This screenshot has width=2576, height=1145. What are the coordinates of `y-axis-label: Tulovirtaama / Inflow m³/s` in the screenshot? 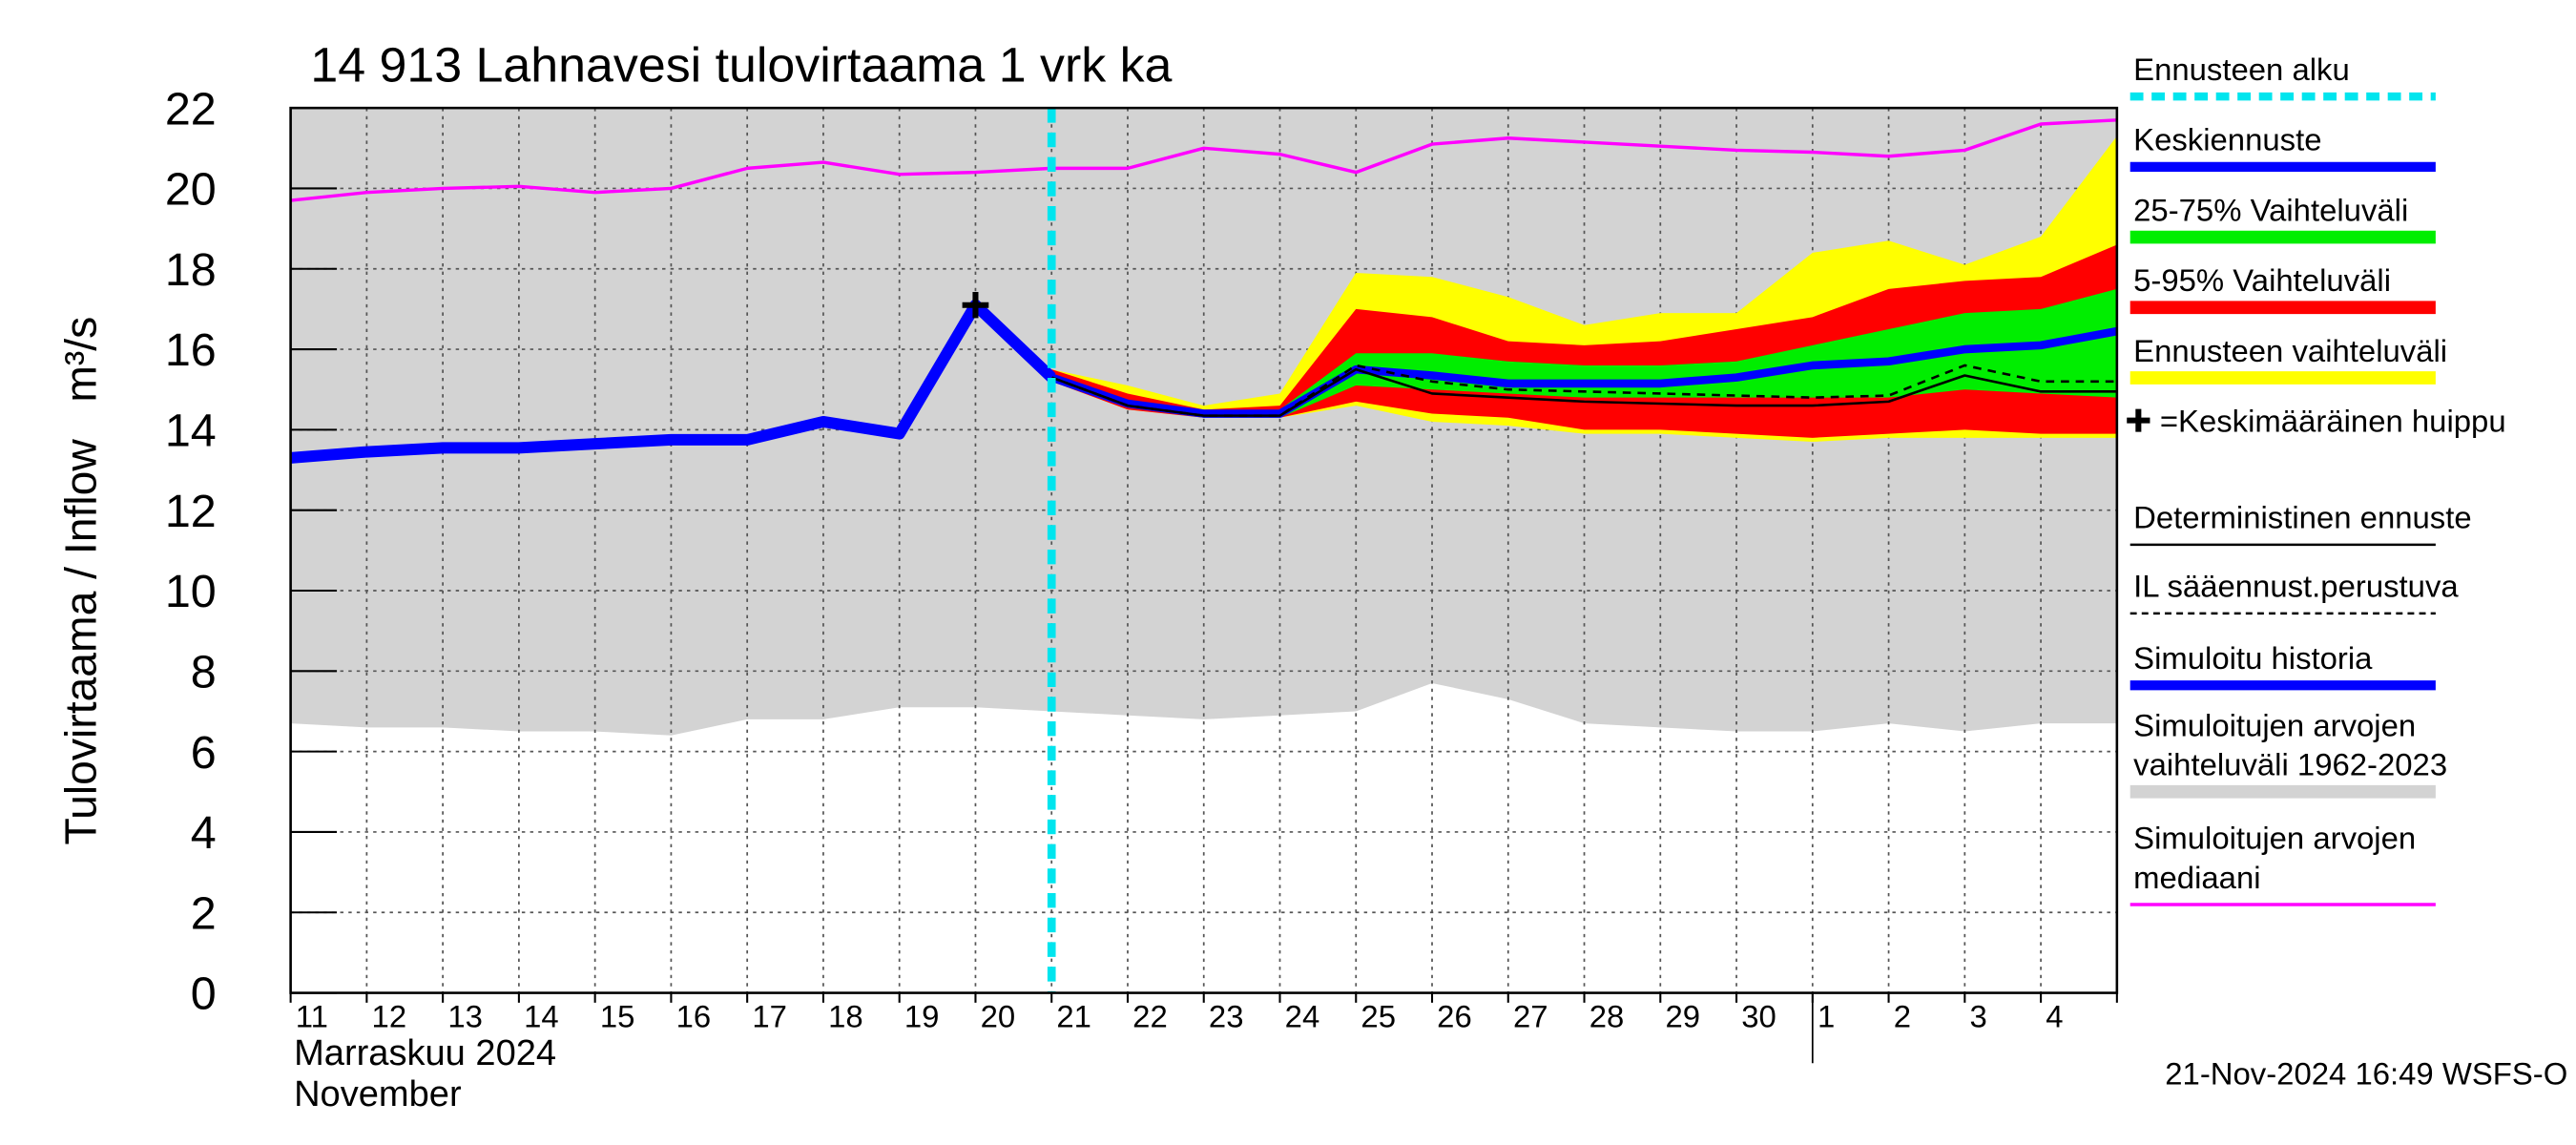 It's located at (80, 581).